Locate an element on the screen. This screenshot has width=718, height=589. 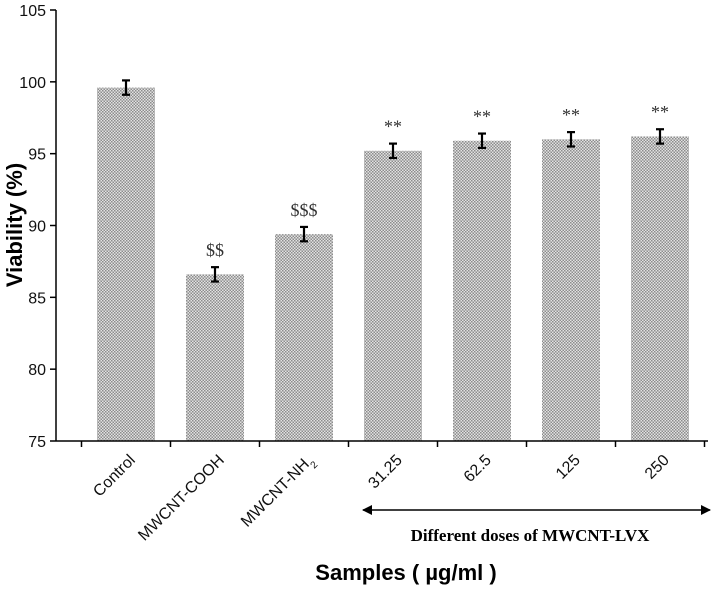
y-tick-label: 90 is located at coordinates (37, 227).